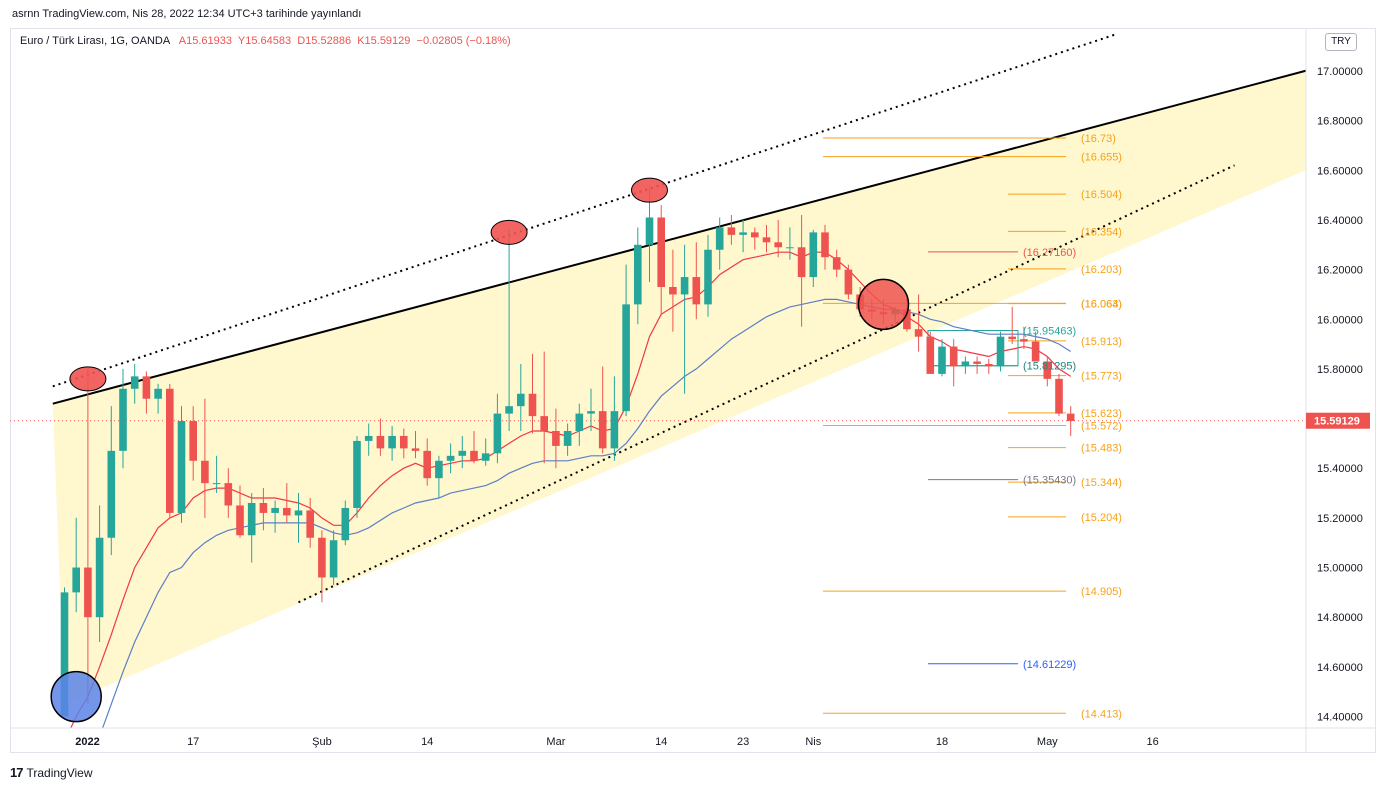 The height and width of the screenshot is (791, 1386). I want to click on y-tick-label: 15.40000, so click(1340, 469).